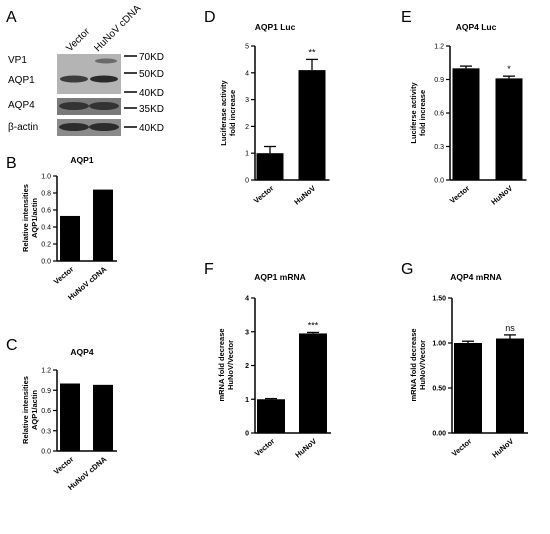 The height and width of the screenshot is (534, 550). Describe the element at coordinates (81, 160) in the screenshot. I see `chart-title: AQP1` at that location.